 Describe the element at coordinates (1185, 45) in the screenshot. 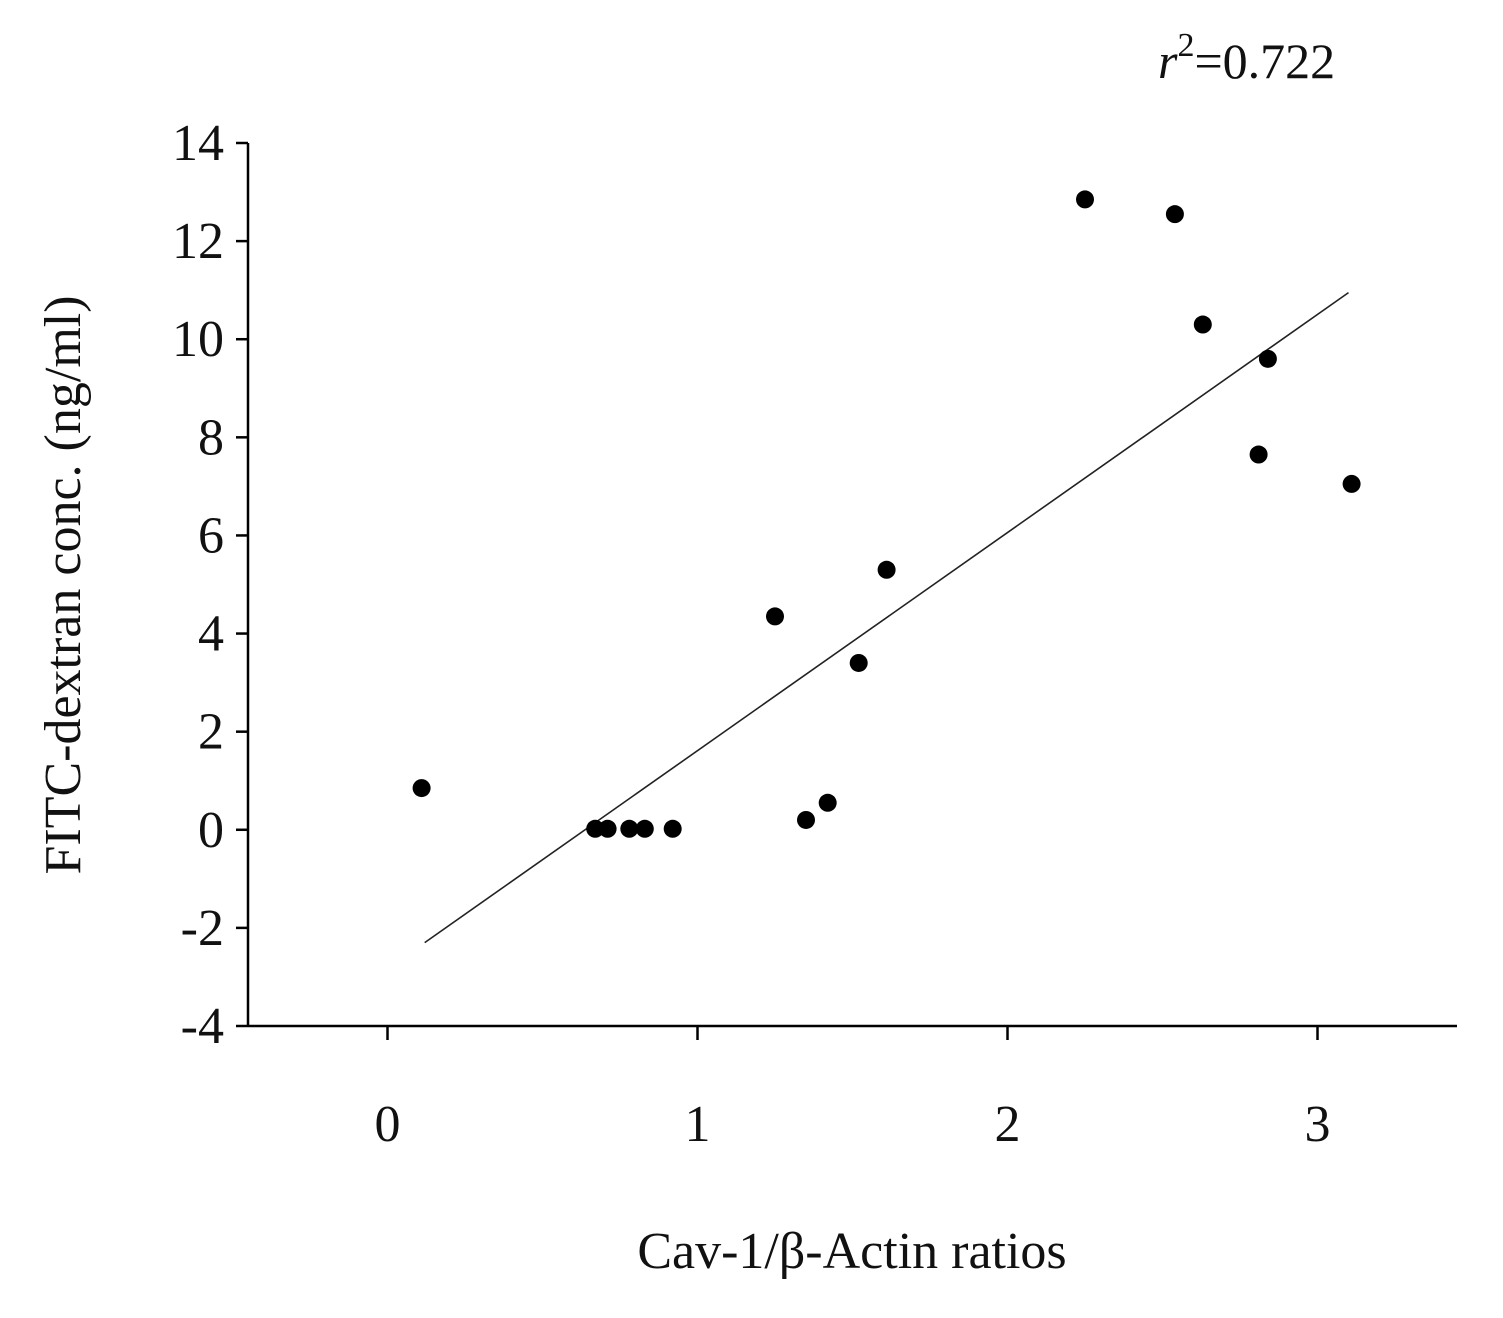

I see `r-exponent: 2` at that location.